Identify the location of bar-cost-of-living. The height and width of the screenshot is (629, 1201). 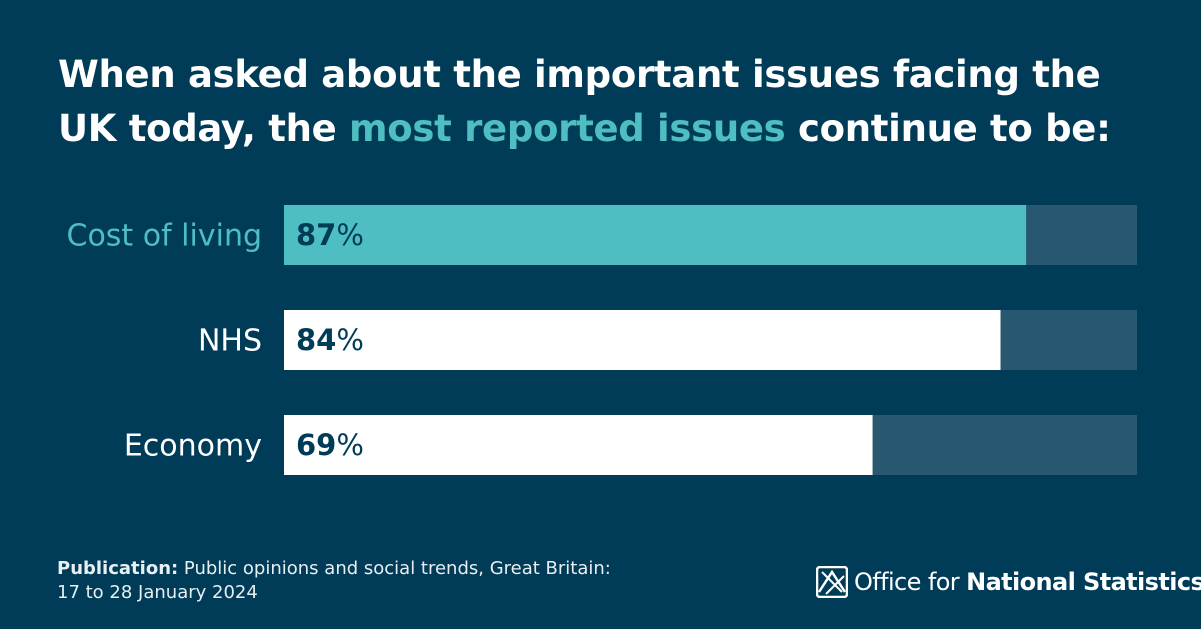
(655, 235).